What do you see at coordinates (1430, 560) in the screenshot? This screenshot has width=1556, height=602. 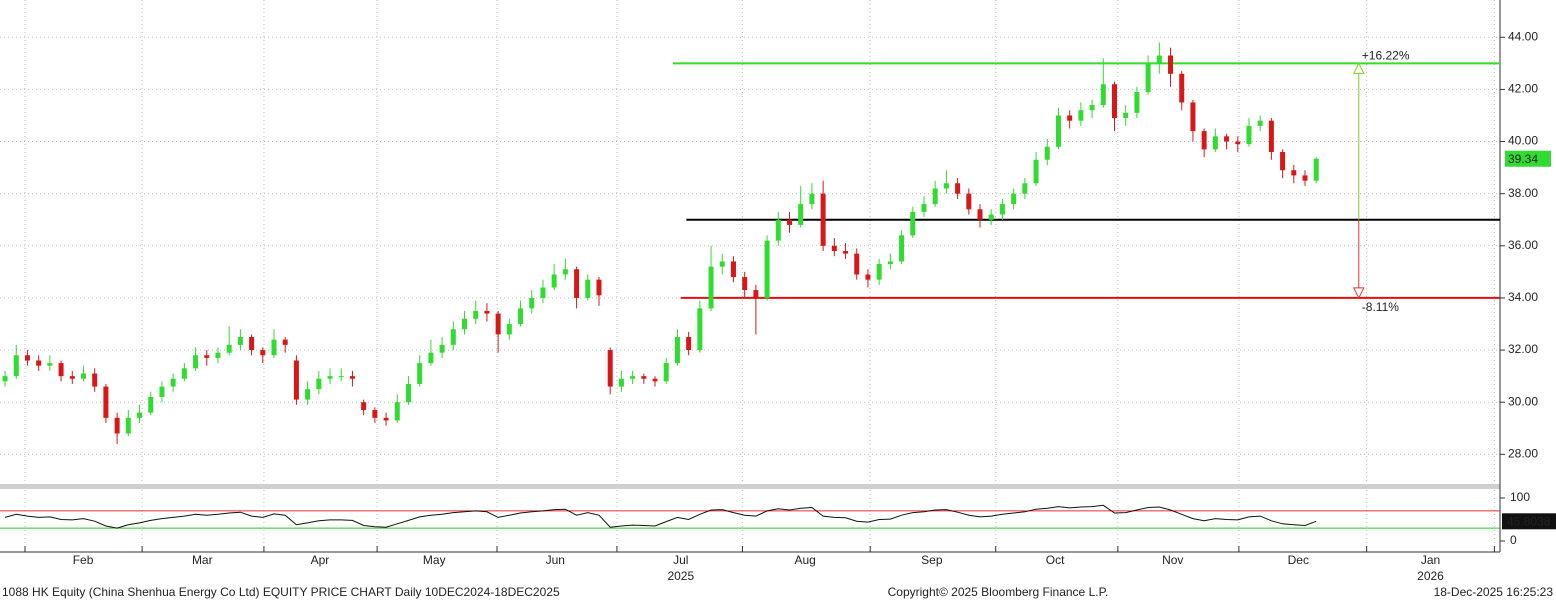 I see `x-tick-label: Jan` at bounding box center [1430, 560].